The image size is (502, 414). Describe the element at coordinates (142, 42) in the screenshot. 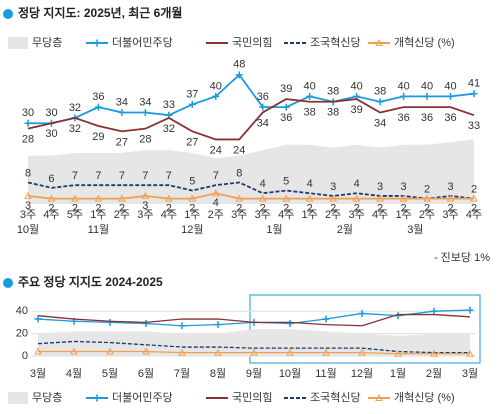

I see `legend-label: 더불어민주당` at that location.